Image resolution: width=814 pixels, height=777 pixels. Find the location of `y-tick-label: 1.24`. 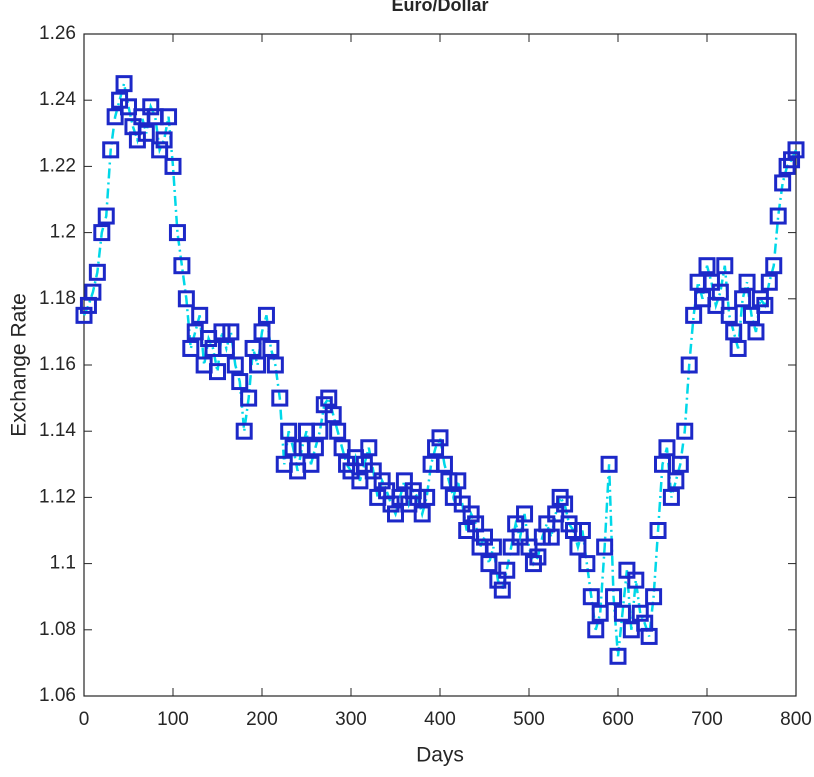

y-tick-label: 1.24 is located at coordinates (57, 99).